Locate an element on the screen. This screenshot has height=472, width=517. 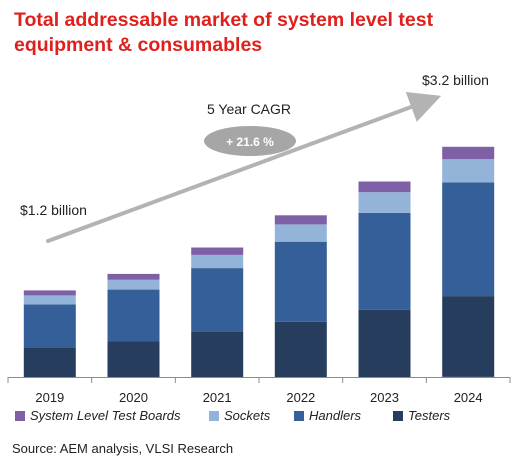
bar-segment-sockets-2021 is located at coordinates (217, 261).